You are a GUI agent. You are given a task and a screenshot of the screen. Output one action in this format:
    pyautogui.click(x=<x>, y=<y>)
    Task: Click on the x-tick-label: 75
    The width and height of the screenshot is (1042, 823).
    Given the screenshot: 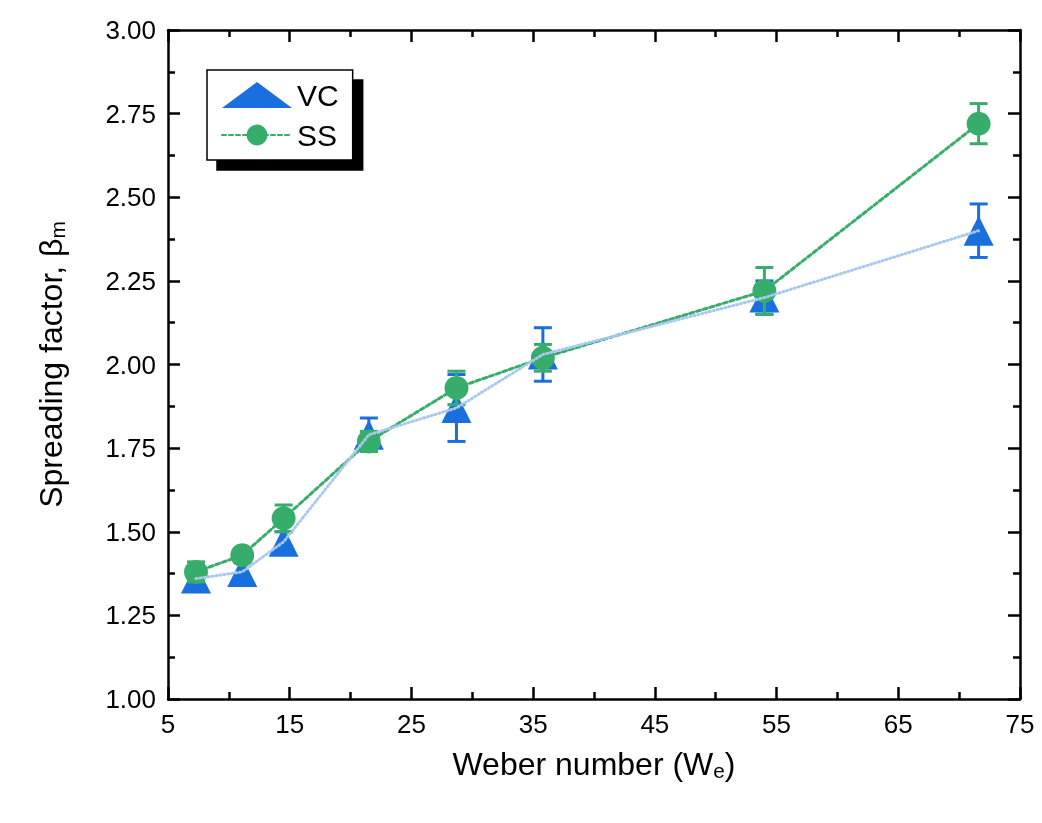 What is the action you would take?
    pyautogui.click(x=1020, y=724)
    